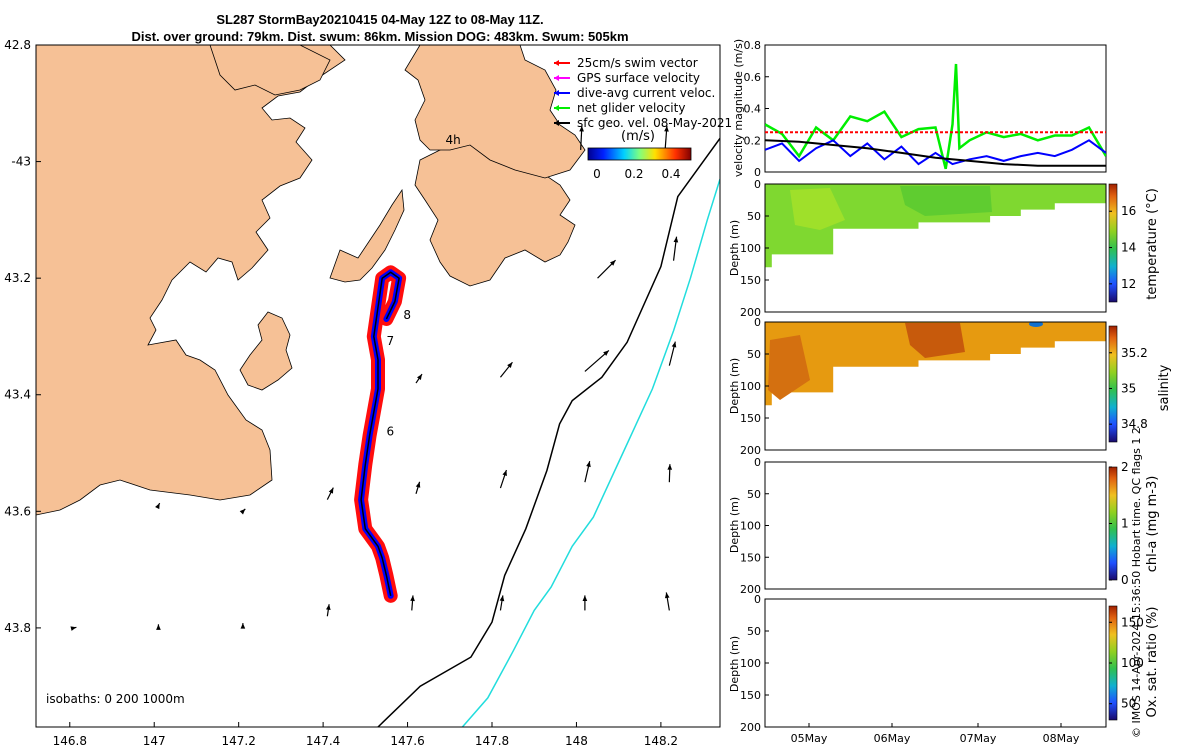  What do you see at coordinates (1152, 244) in the screenshot?
I see `temperature-colorbar-title: temperature (°C)` at bounding box center [1152, 244].